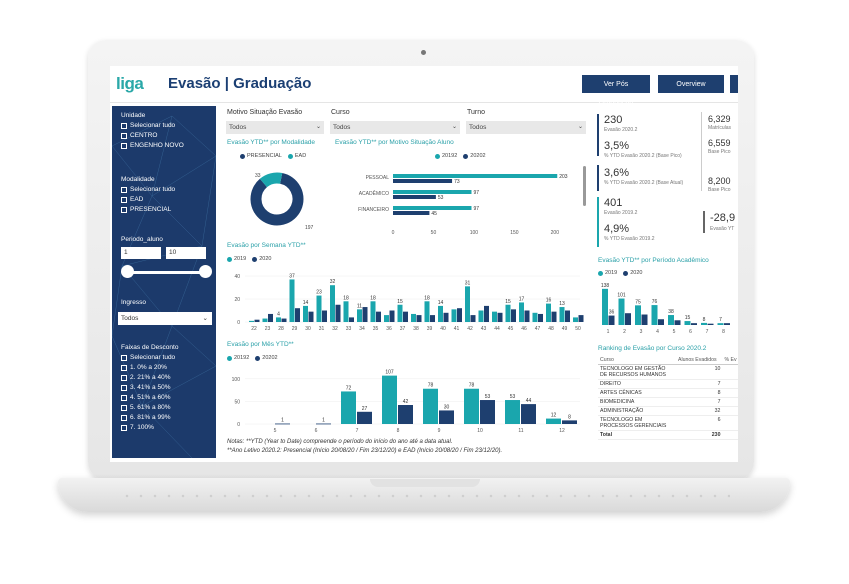 The width and height of the screenshot is (849, 584). Describe the element at coordinates (617, 229) in the screenshot. I see `kpi-ytd-2019-value: 4,9%` at that location.